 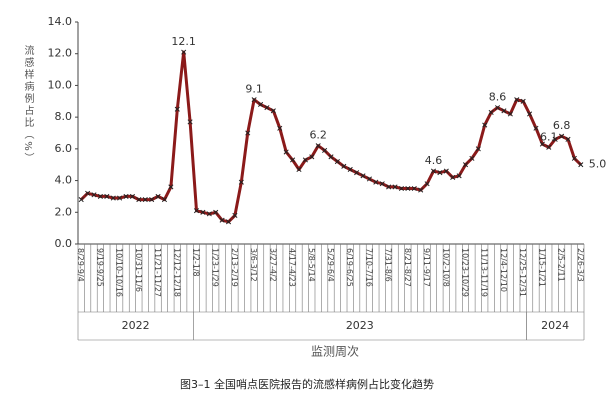 I want to click on x-axis-title: 监测周次, so click(x=335, y=352).